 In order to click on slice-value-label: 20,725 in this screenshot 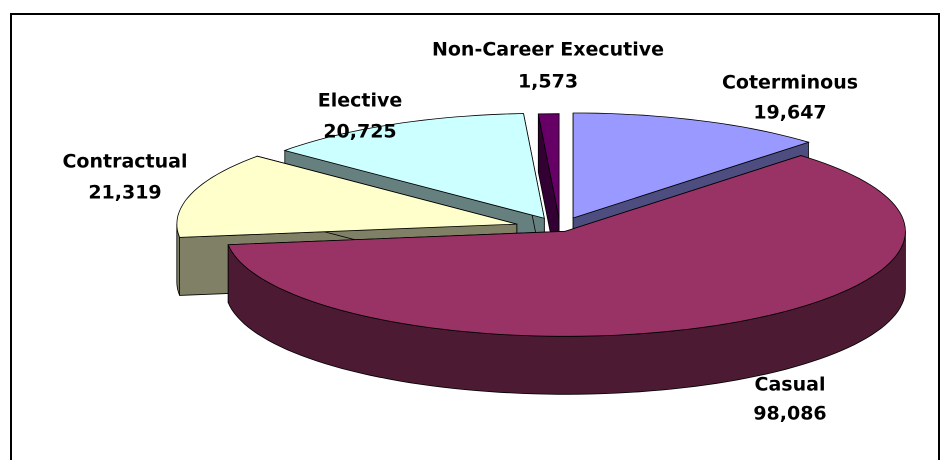, I will do `click(359, 132)`.